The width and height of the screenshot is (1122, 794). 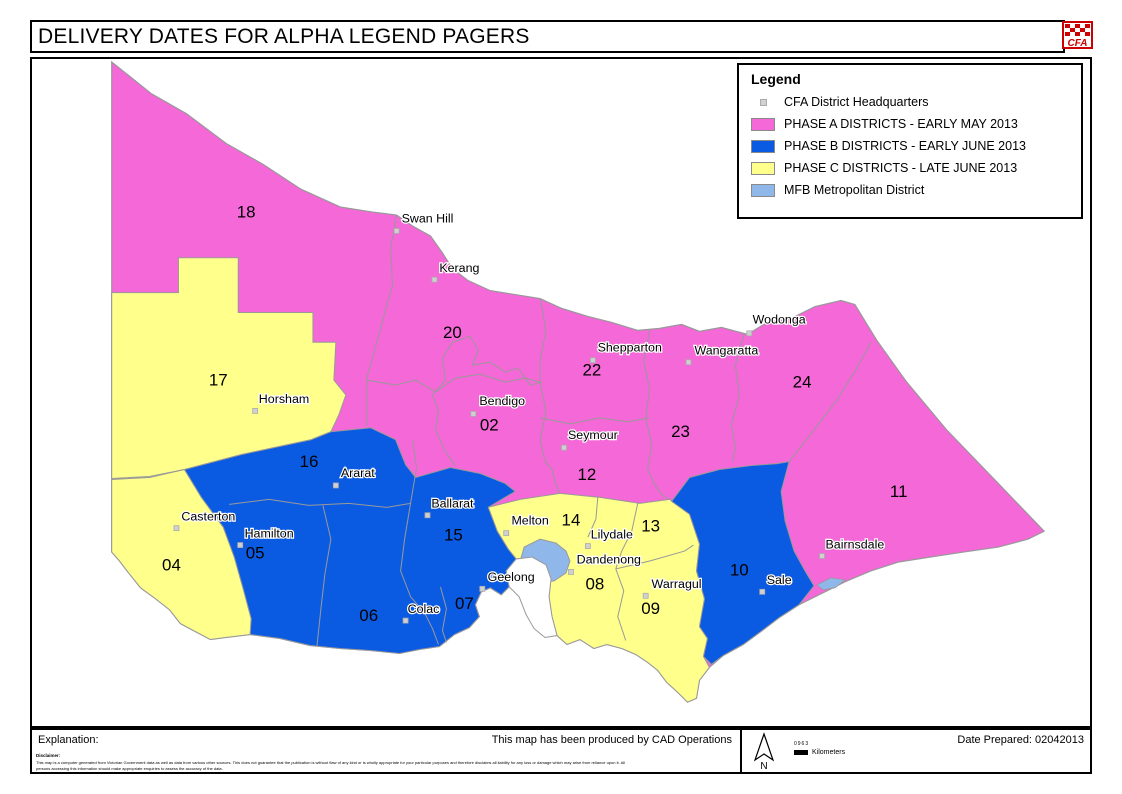 What do you see at coordinates (763, 765) in the screenshot?
I see `north-label: N` at bounding box center [763, 765].